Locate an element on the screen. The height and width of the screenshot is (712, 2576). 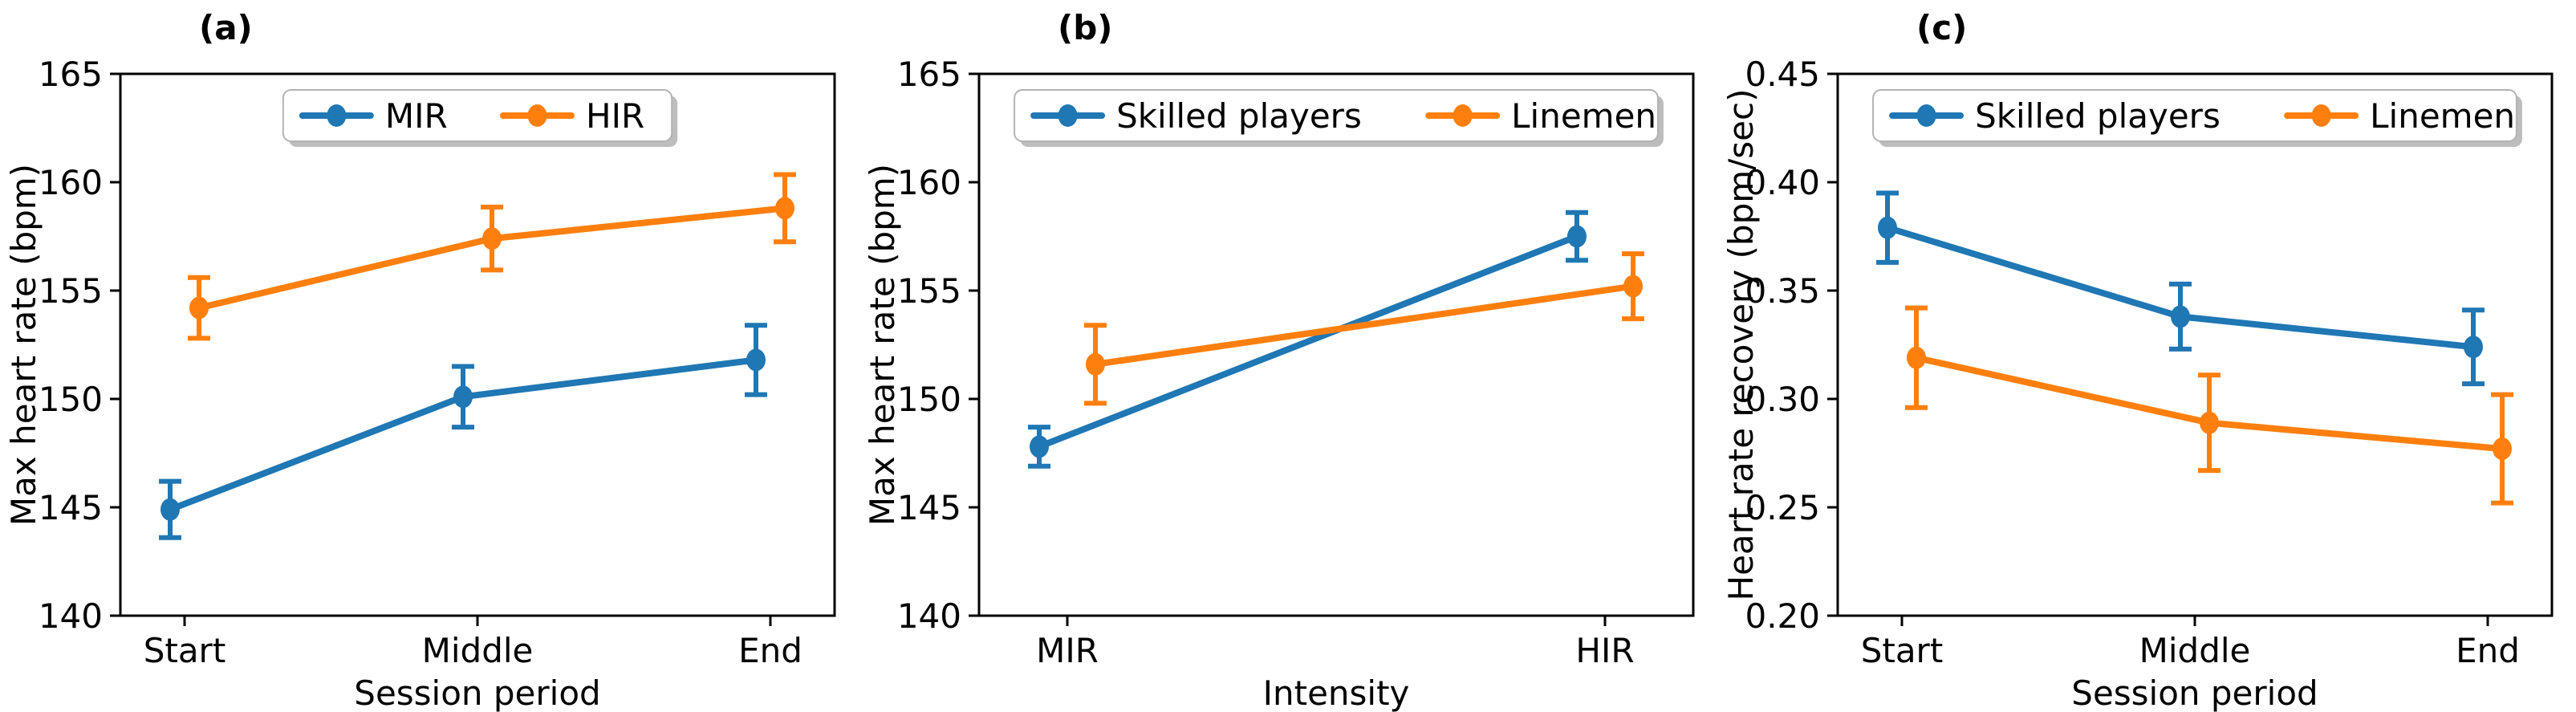
y-axis: 0.20 0.25 0.30 0.35 0.40 0.45 is located at coordinates (1792, 346).